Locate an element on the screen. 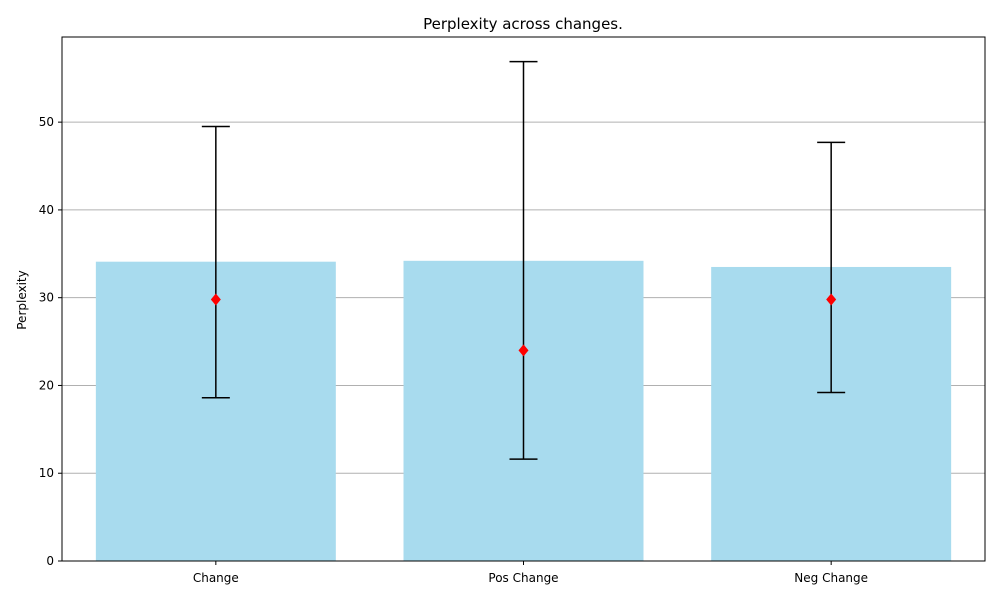  markers is located at coordinates (523, 325).